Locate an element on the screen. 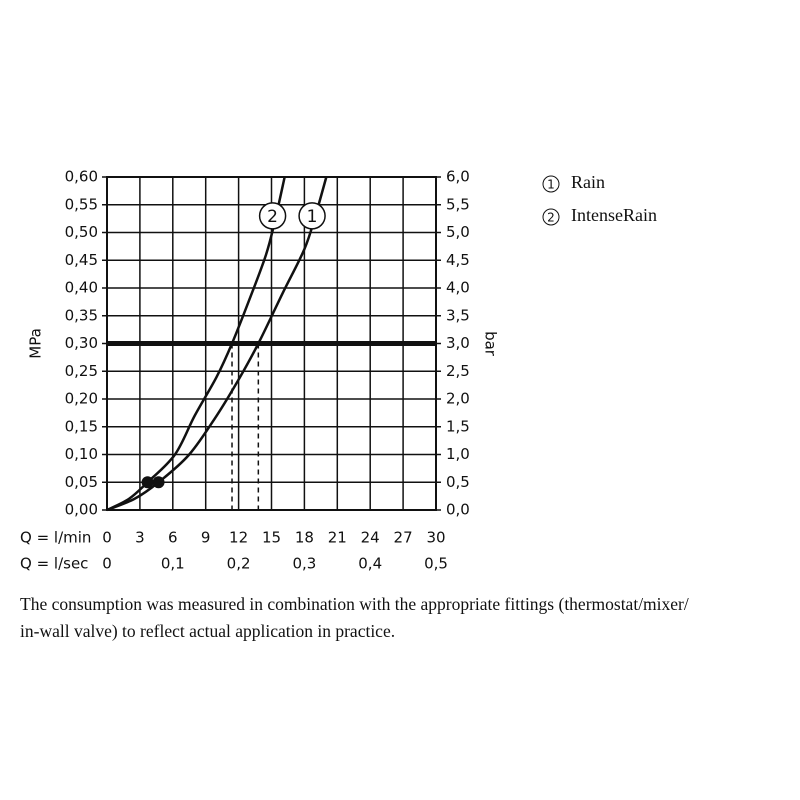 The height and width of the screenshot is (800, 800). legend-label: Rain is located at coordinates (588, 182).